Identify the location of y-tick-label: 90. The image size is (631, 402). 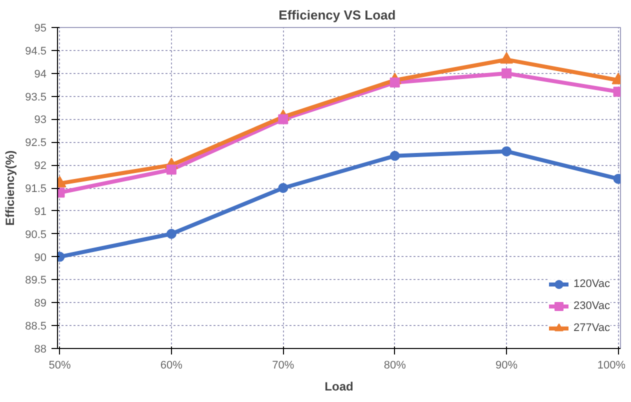
(40, 258).